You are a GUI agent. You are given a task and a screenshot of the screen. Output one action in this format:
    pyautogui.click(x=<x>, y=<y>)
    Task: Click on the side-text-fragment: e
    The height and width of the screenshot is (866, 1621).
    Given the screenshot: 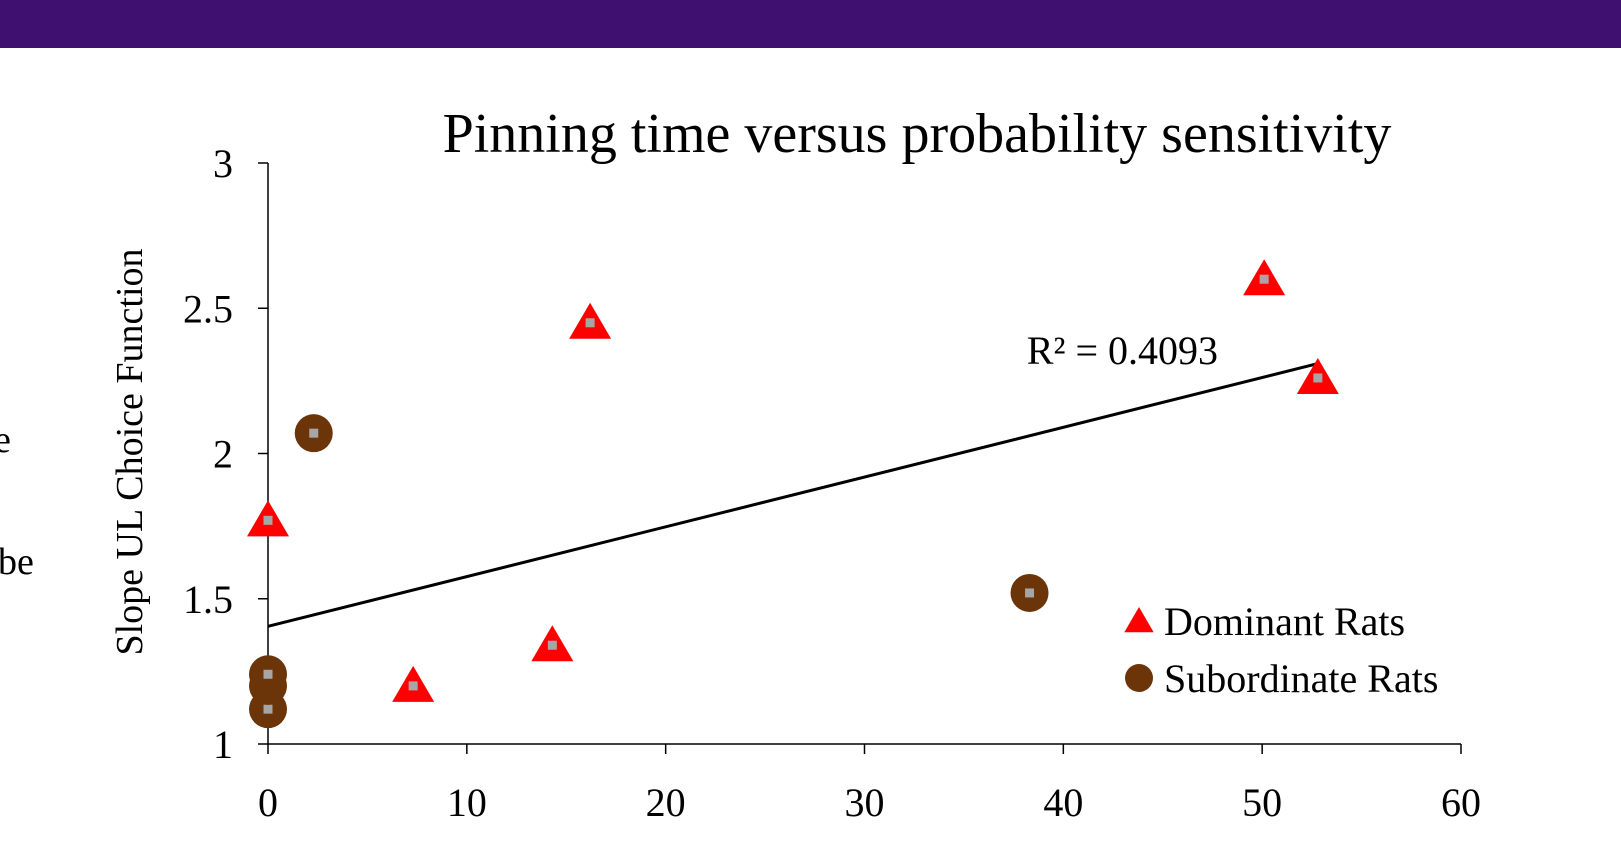 What is the action you would take?
    pyautogui.click(x=5, y=440)
    